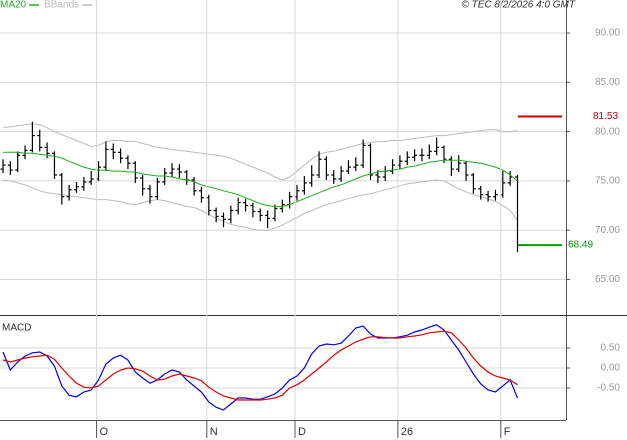 The image size is (627, 440). I want to click on y-tick-label: 0.50, so click(611, 348).